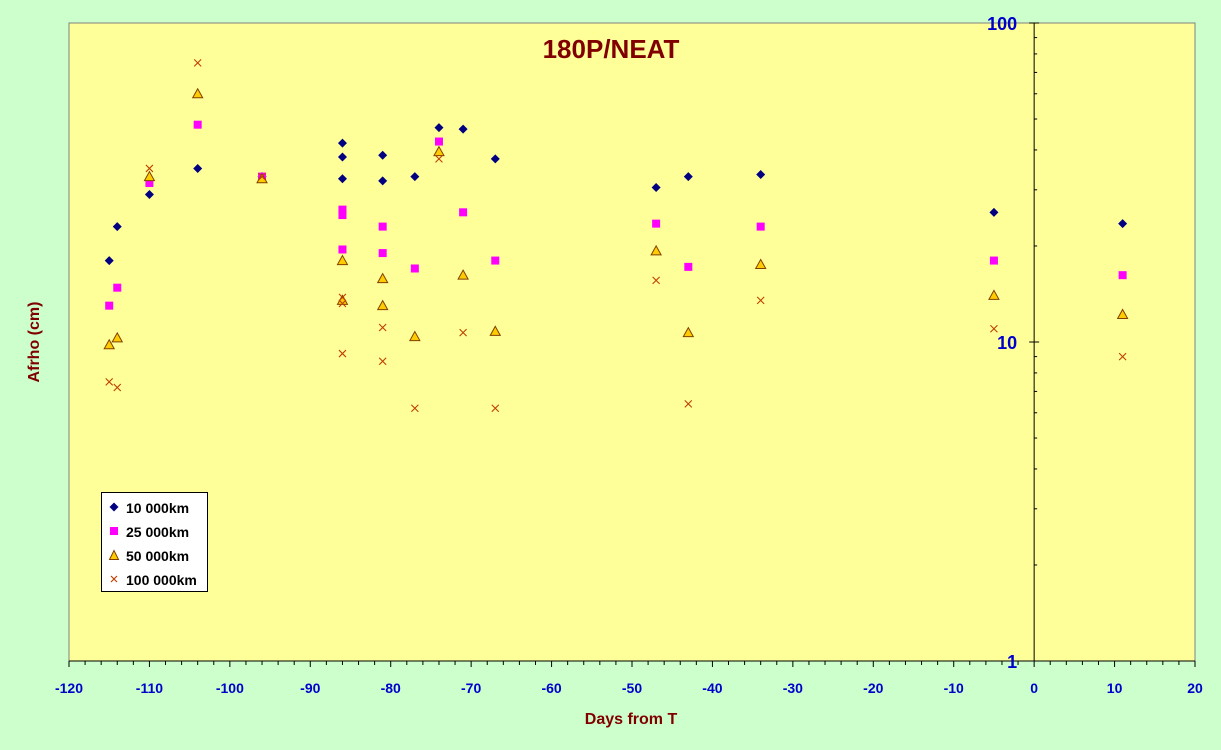 The height and width of the screenshot is (750, 1221). I want to click on x-tick-label: -20, so click(873, 688).